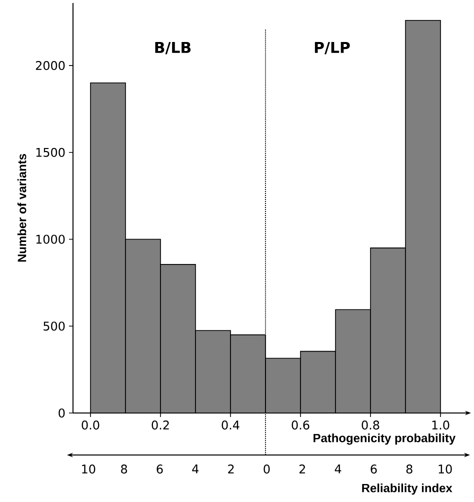 Image resolution: width=474 pixels, height=502 pixels. Describe the element at coordinates (231, 425) in the screenshot. I see `x-tick-label: 0.4` at that location.